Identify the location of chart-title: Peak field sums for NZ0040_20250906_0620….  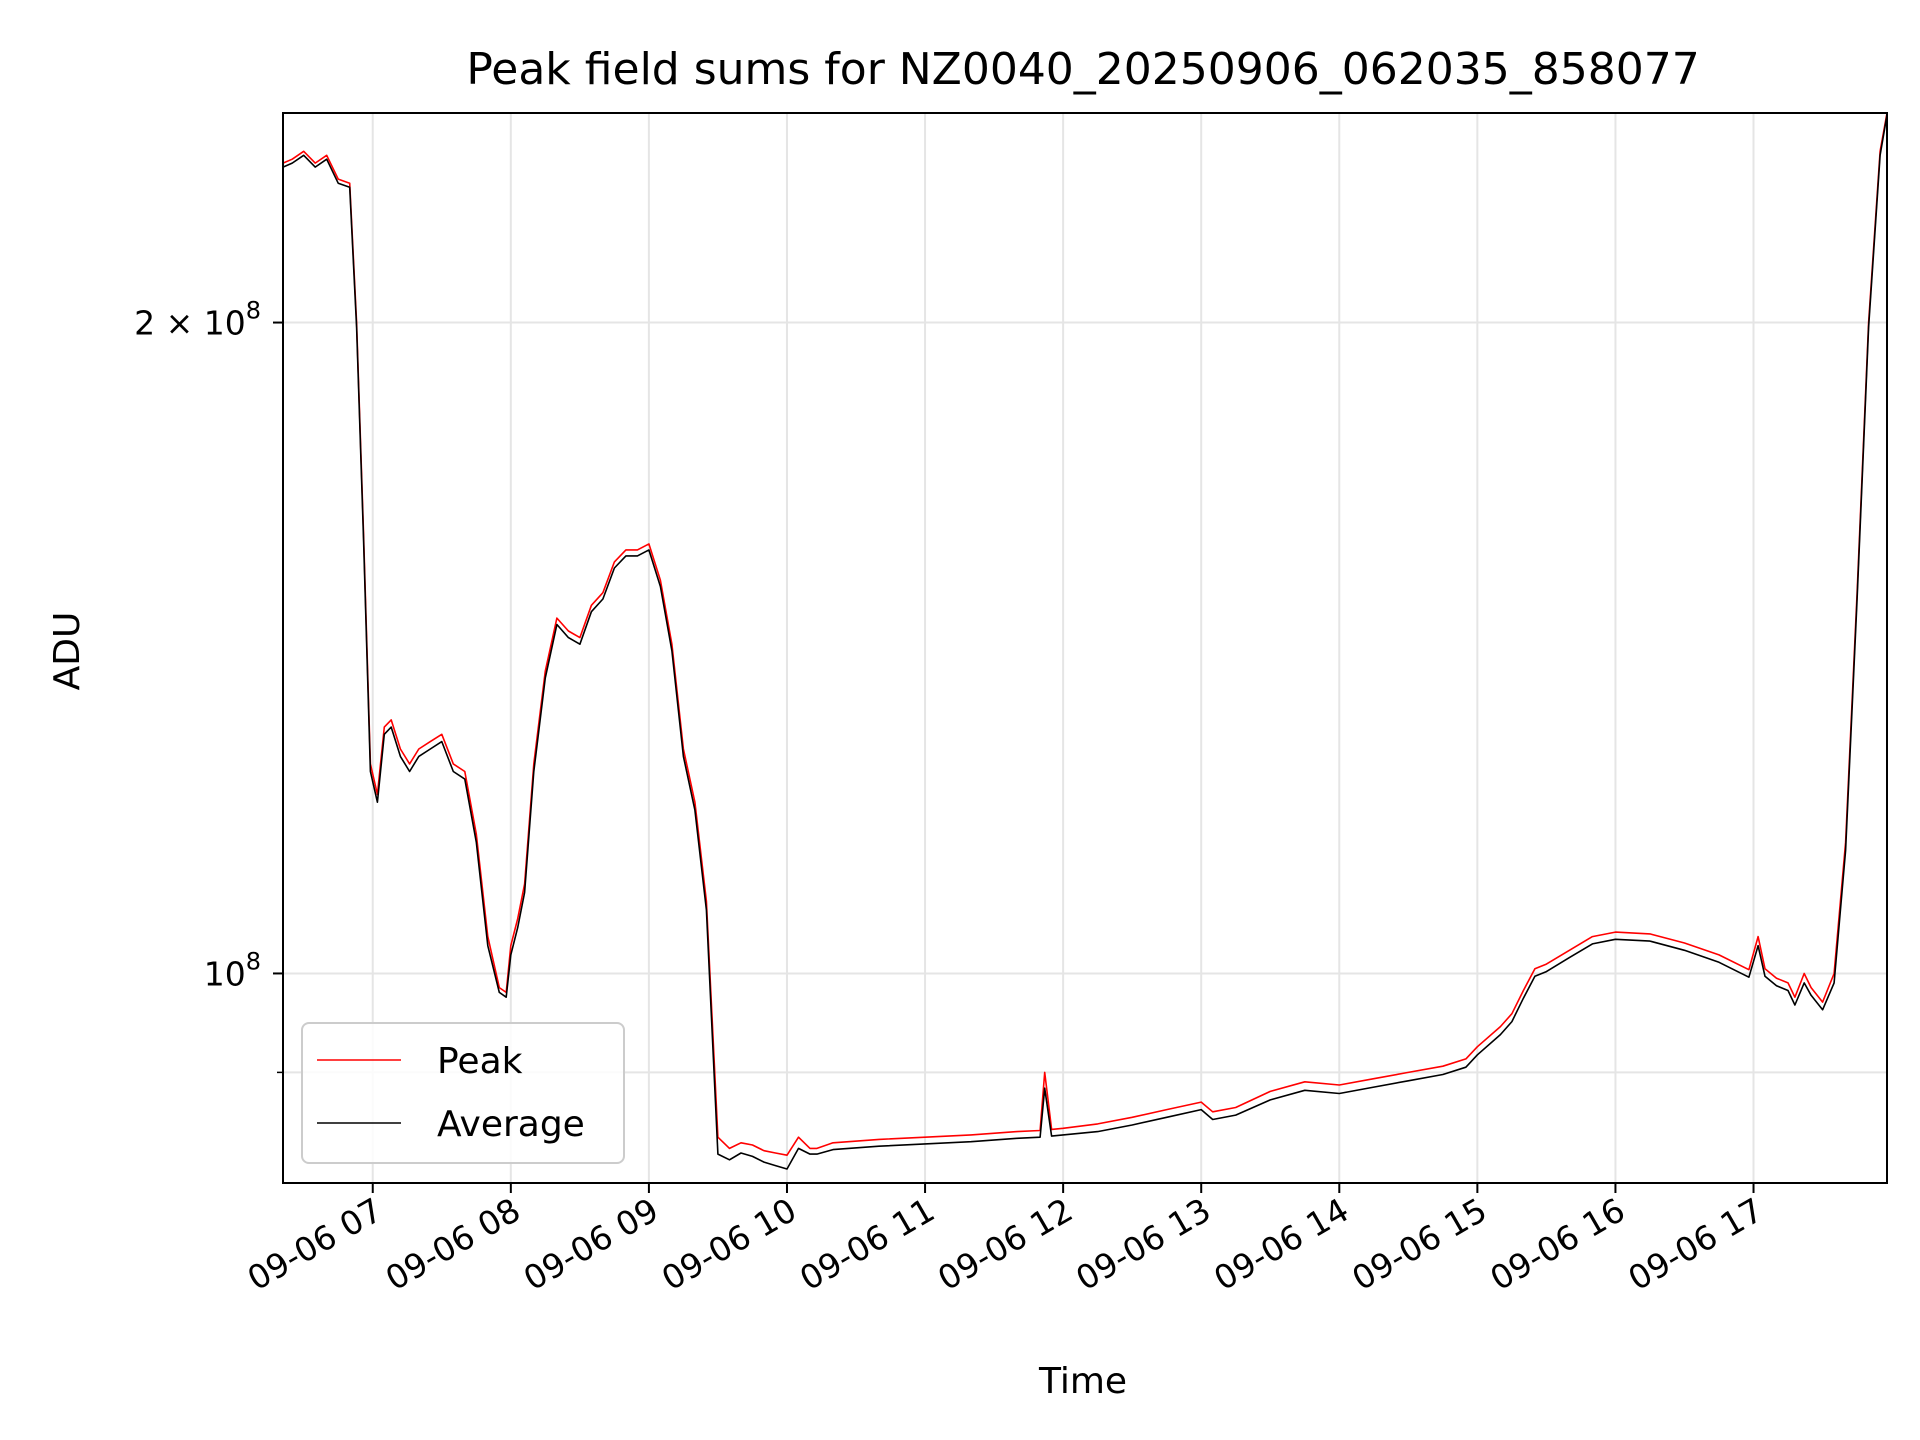
(1082, 69).